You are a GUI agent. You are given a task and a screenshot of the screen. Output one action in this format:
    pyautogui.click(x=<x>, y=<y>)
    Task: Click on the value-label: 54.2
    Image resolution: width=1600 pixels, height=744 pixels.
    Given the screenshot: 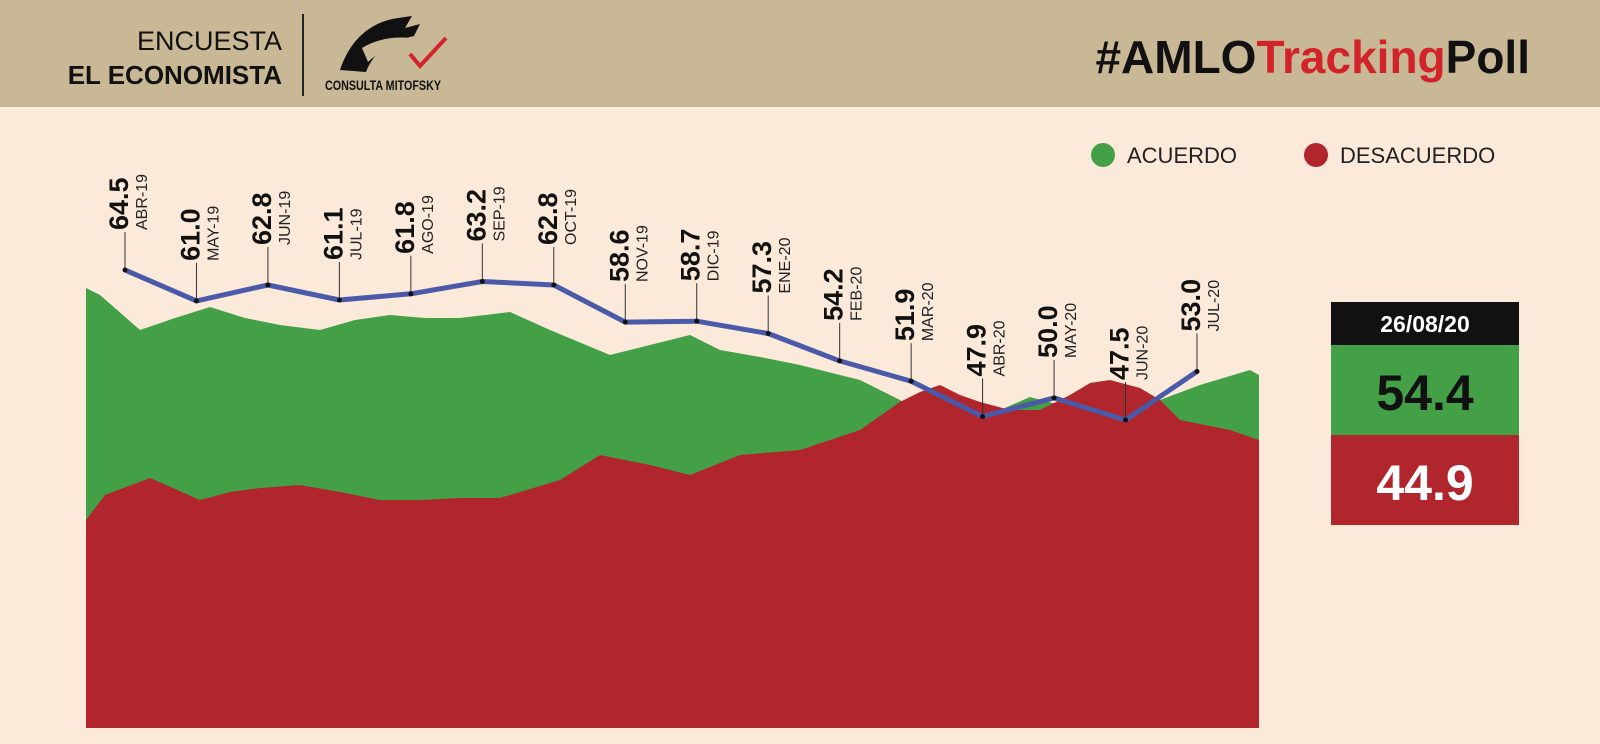 What is the action you would take?
    pyautogui.click(x=834, y=294)
    